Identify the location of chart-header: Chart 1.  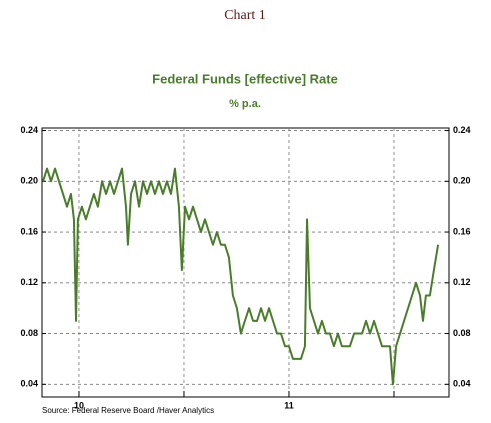
(245, 15).